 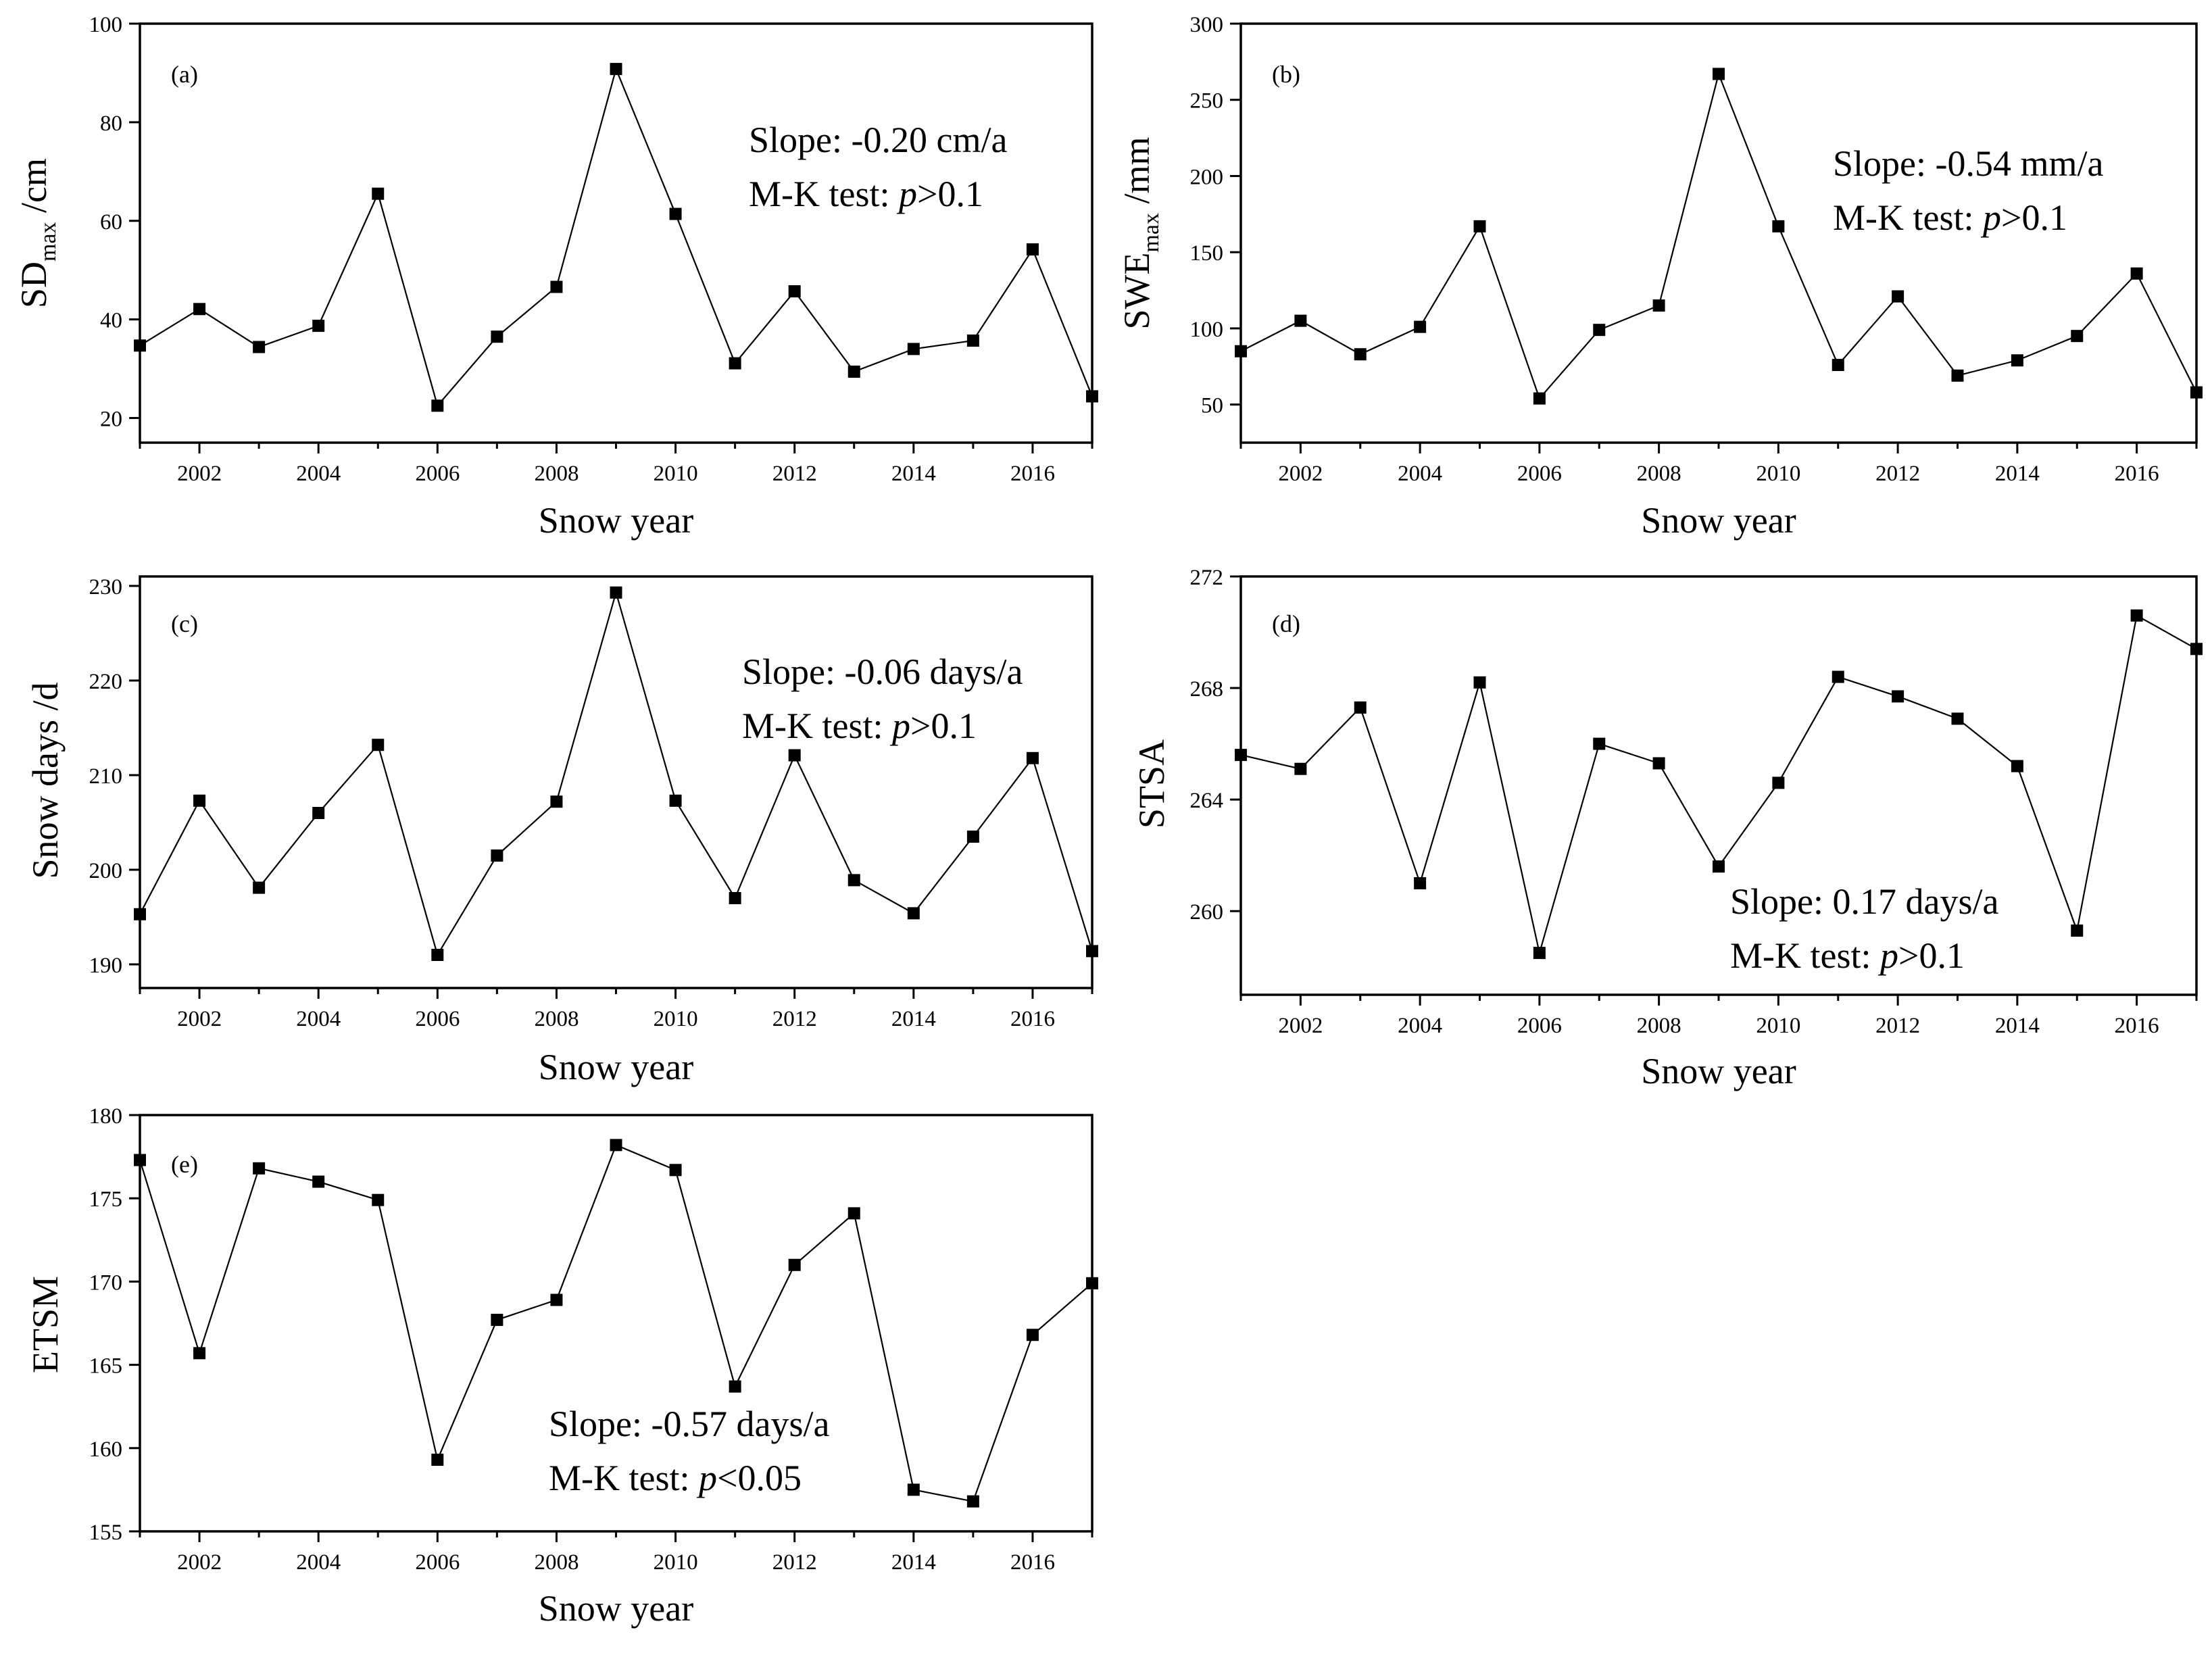 What do you see at coordinates (1151, 784) in the screenshot?
I see `y-axis-label: STSA` at bounding box center [1151, 784].